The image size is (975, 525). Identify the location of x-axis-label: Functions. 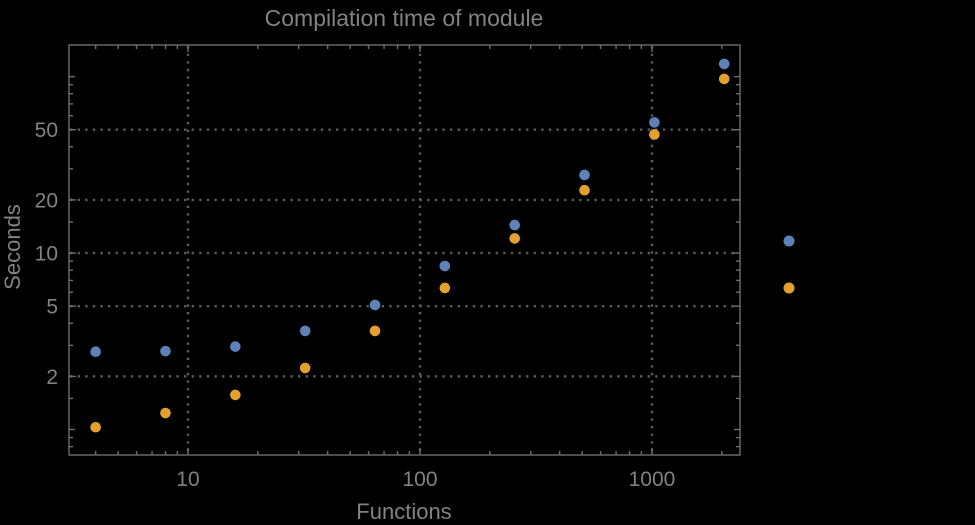
(403, 511).